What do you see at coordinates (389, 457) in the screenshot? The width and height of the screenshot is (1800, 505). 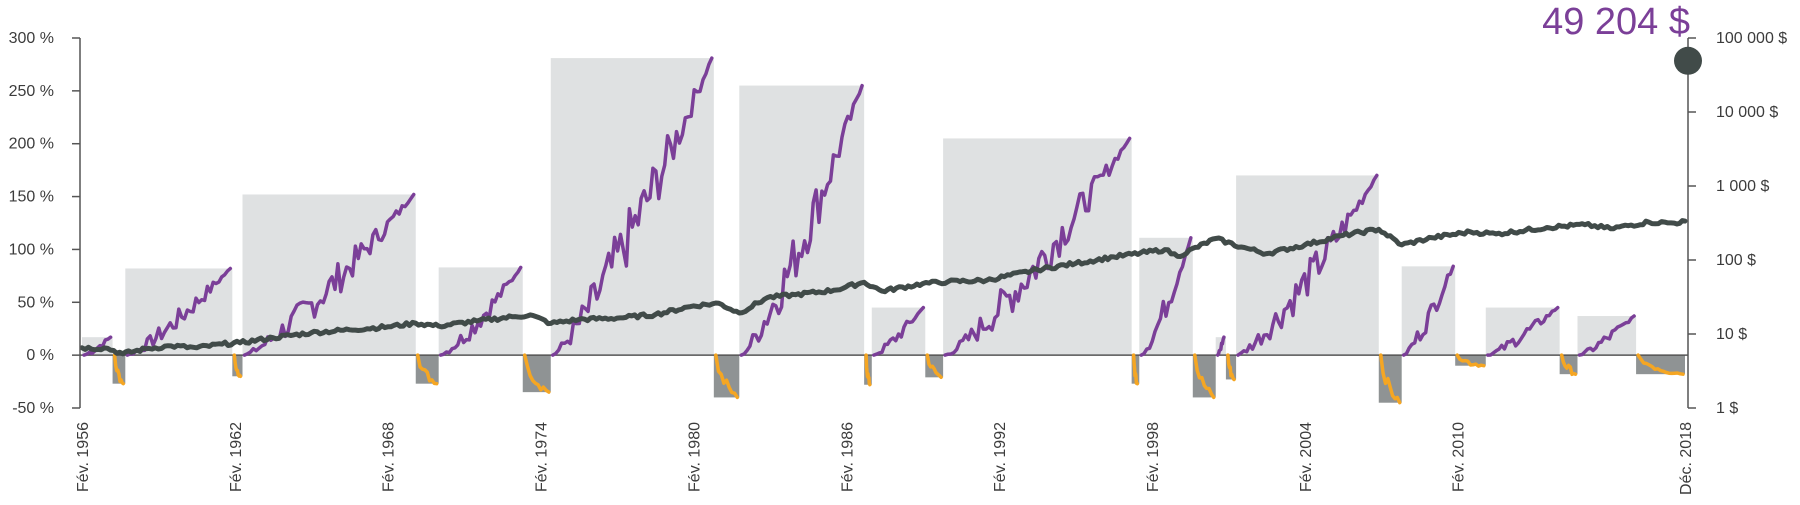 I see `x-axis-tick-label: Fév. 1968` at bounding box center [389, 457].